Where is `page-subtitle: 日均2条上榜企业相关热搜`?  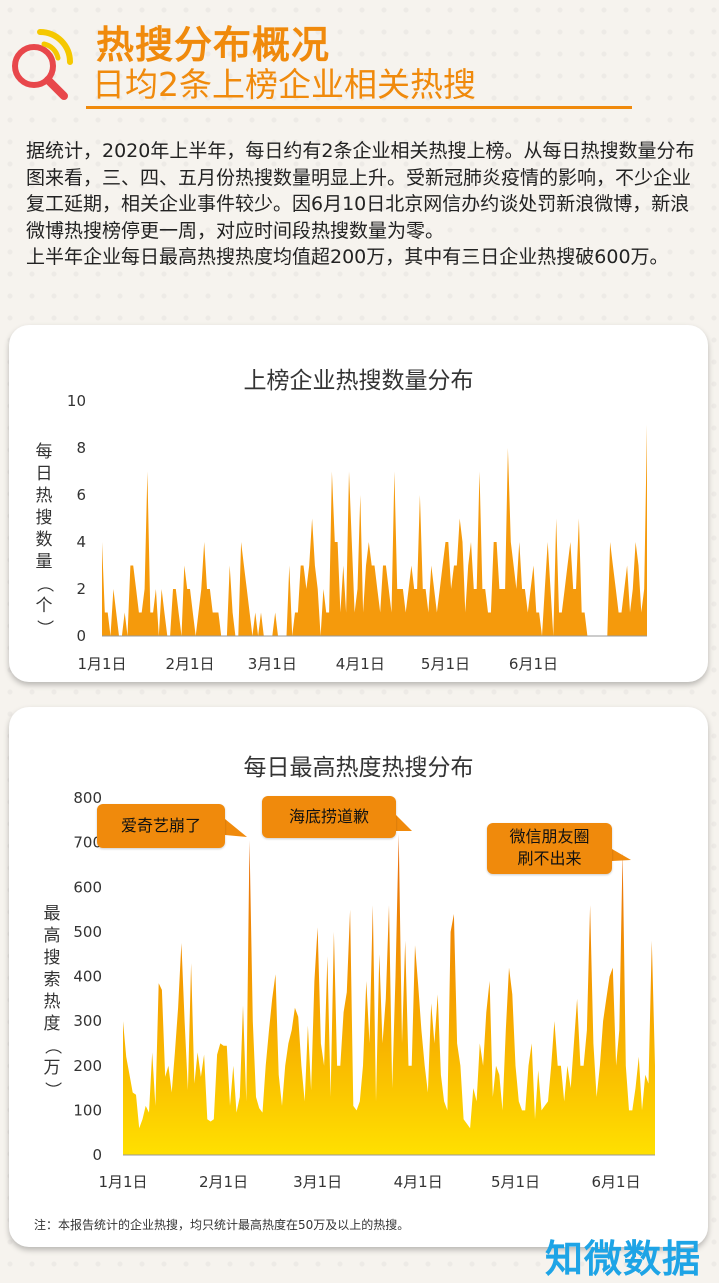 page-subtitle: 日均2条上榜企业相关热搜 is located at coordinates (359, 86).